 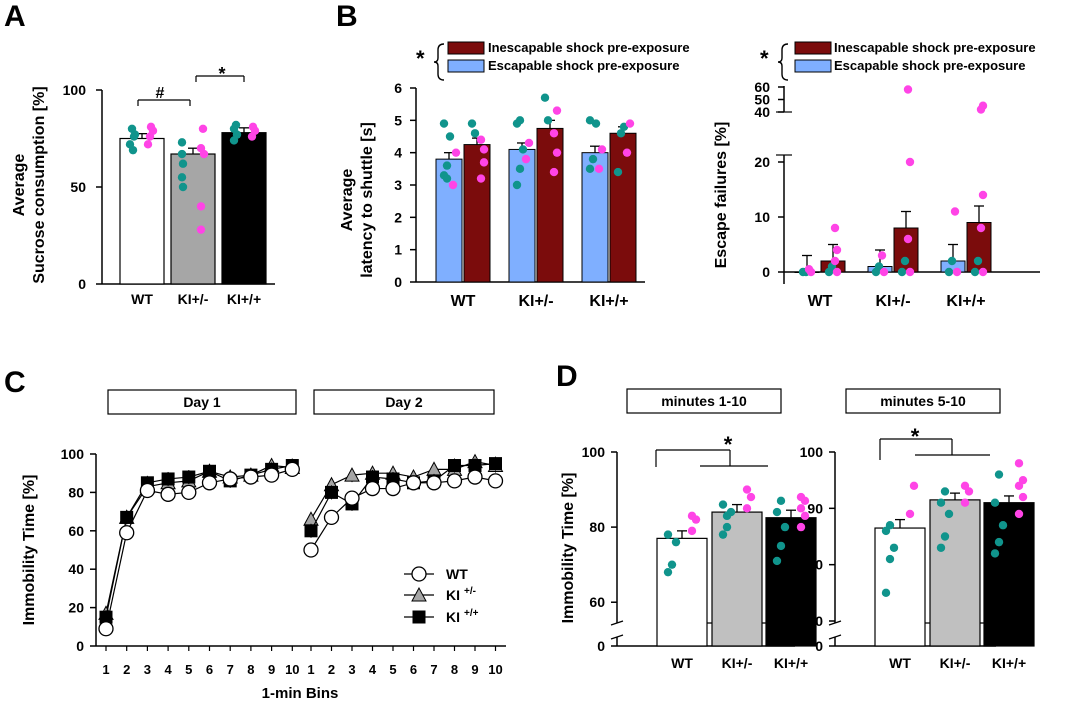 I want to click on b-right-yticklabel: 20, so click(x=762, y=162).